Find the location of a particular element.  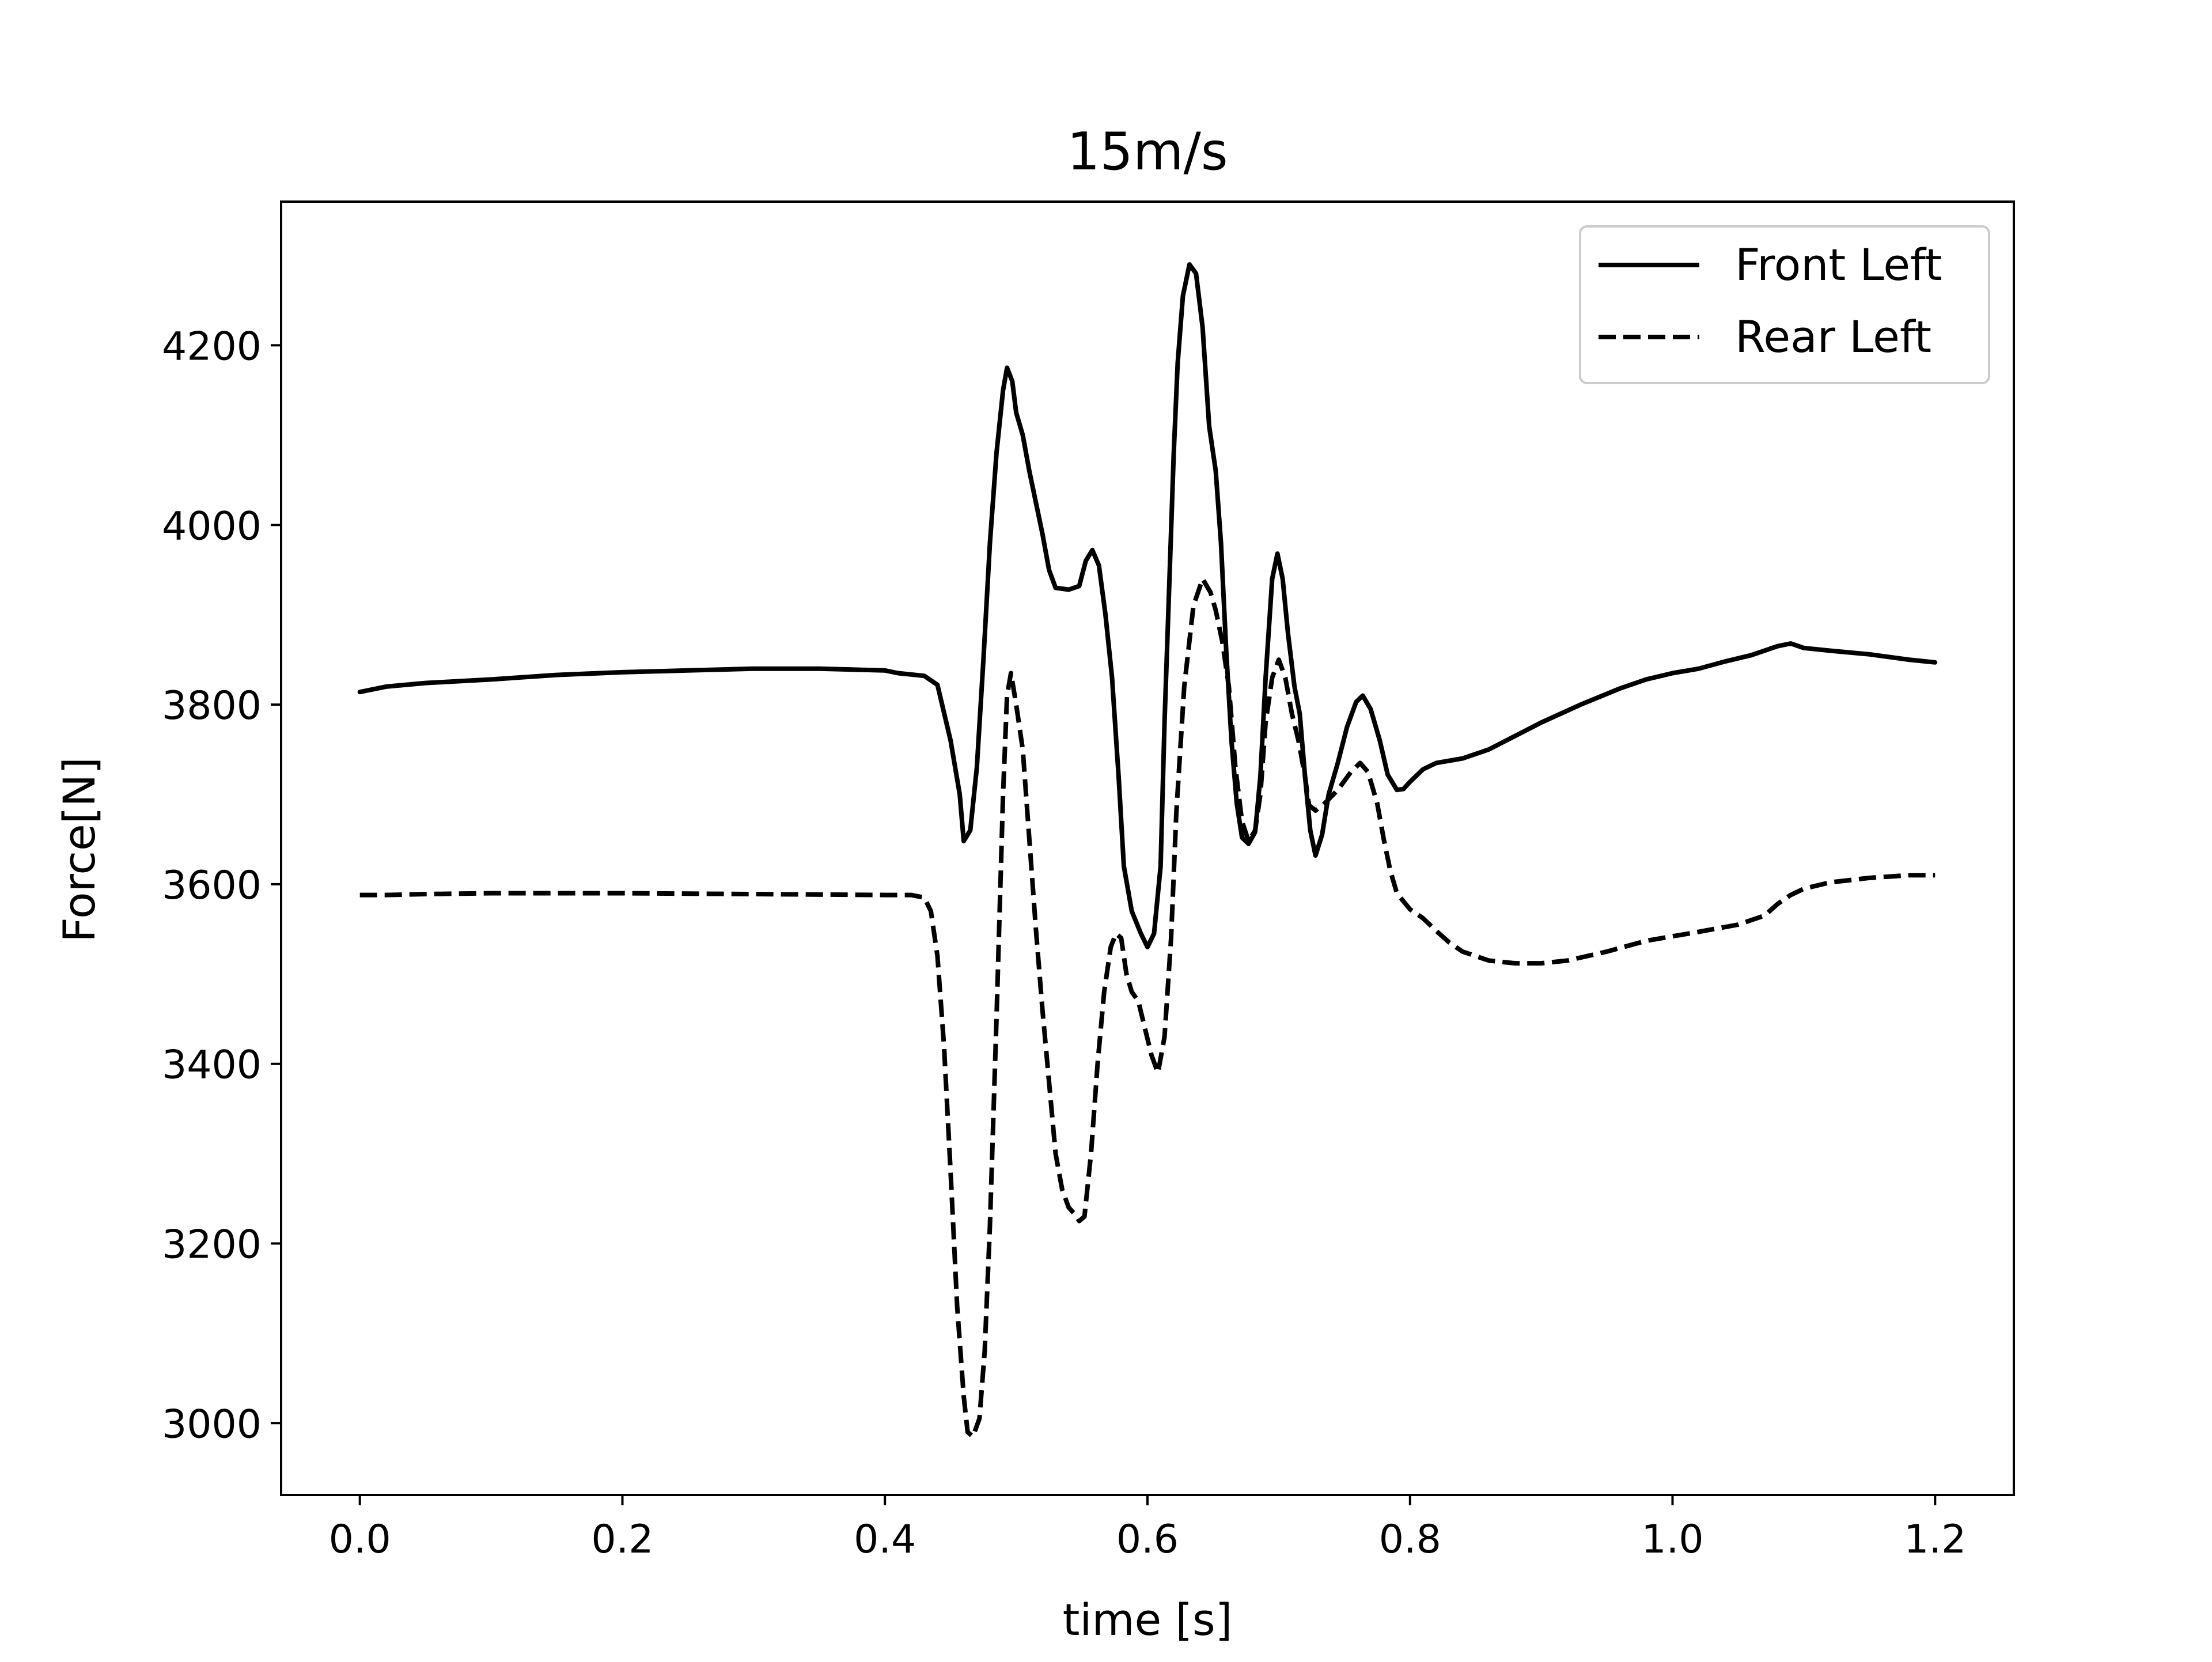

chart-title: 15m/s is located at coordinates (1147, 152).